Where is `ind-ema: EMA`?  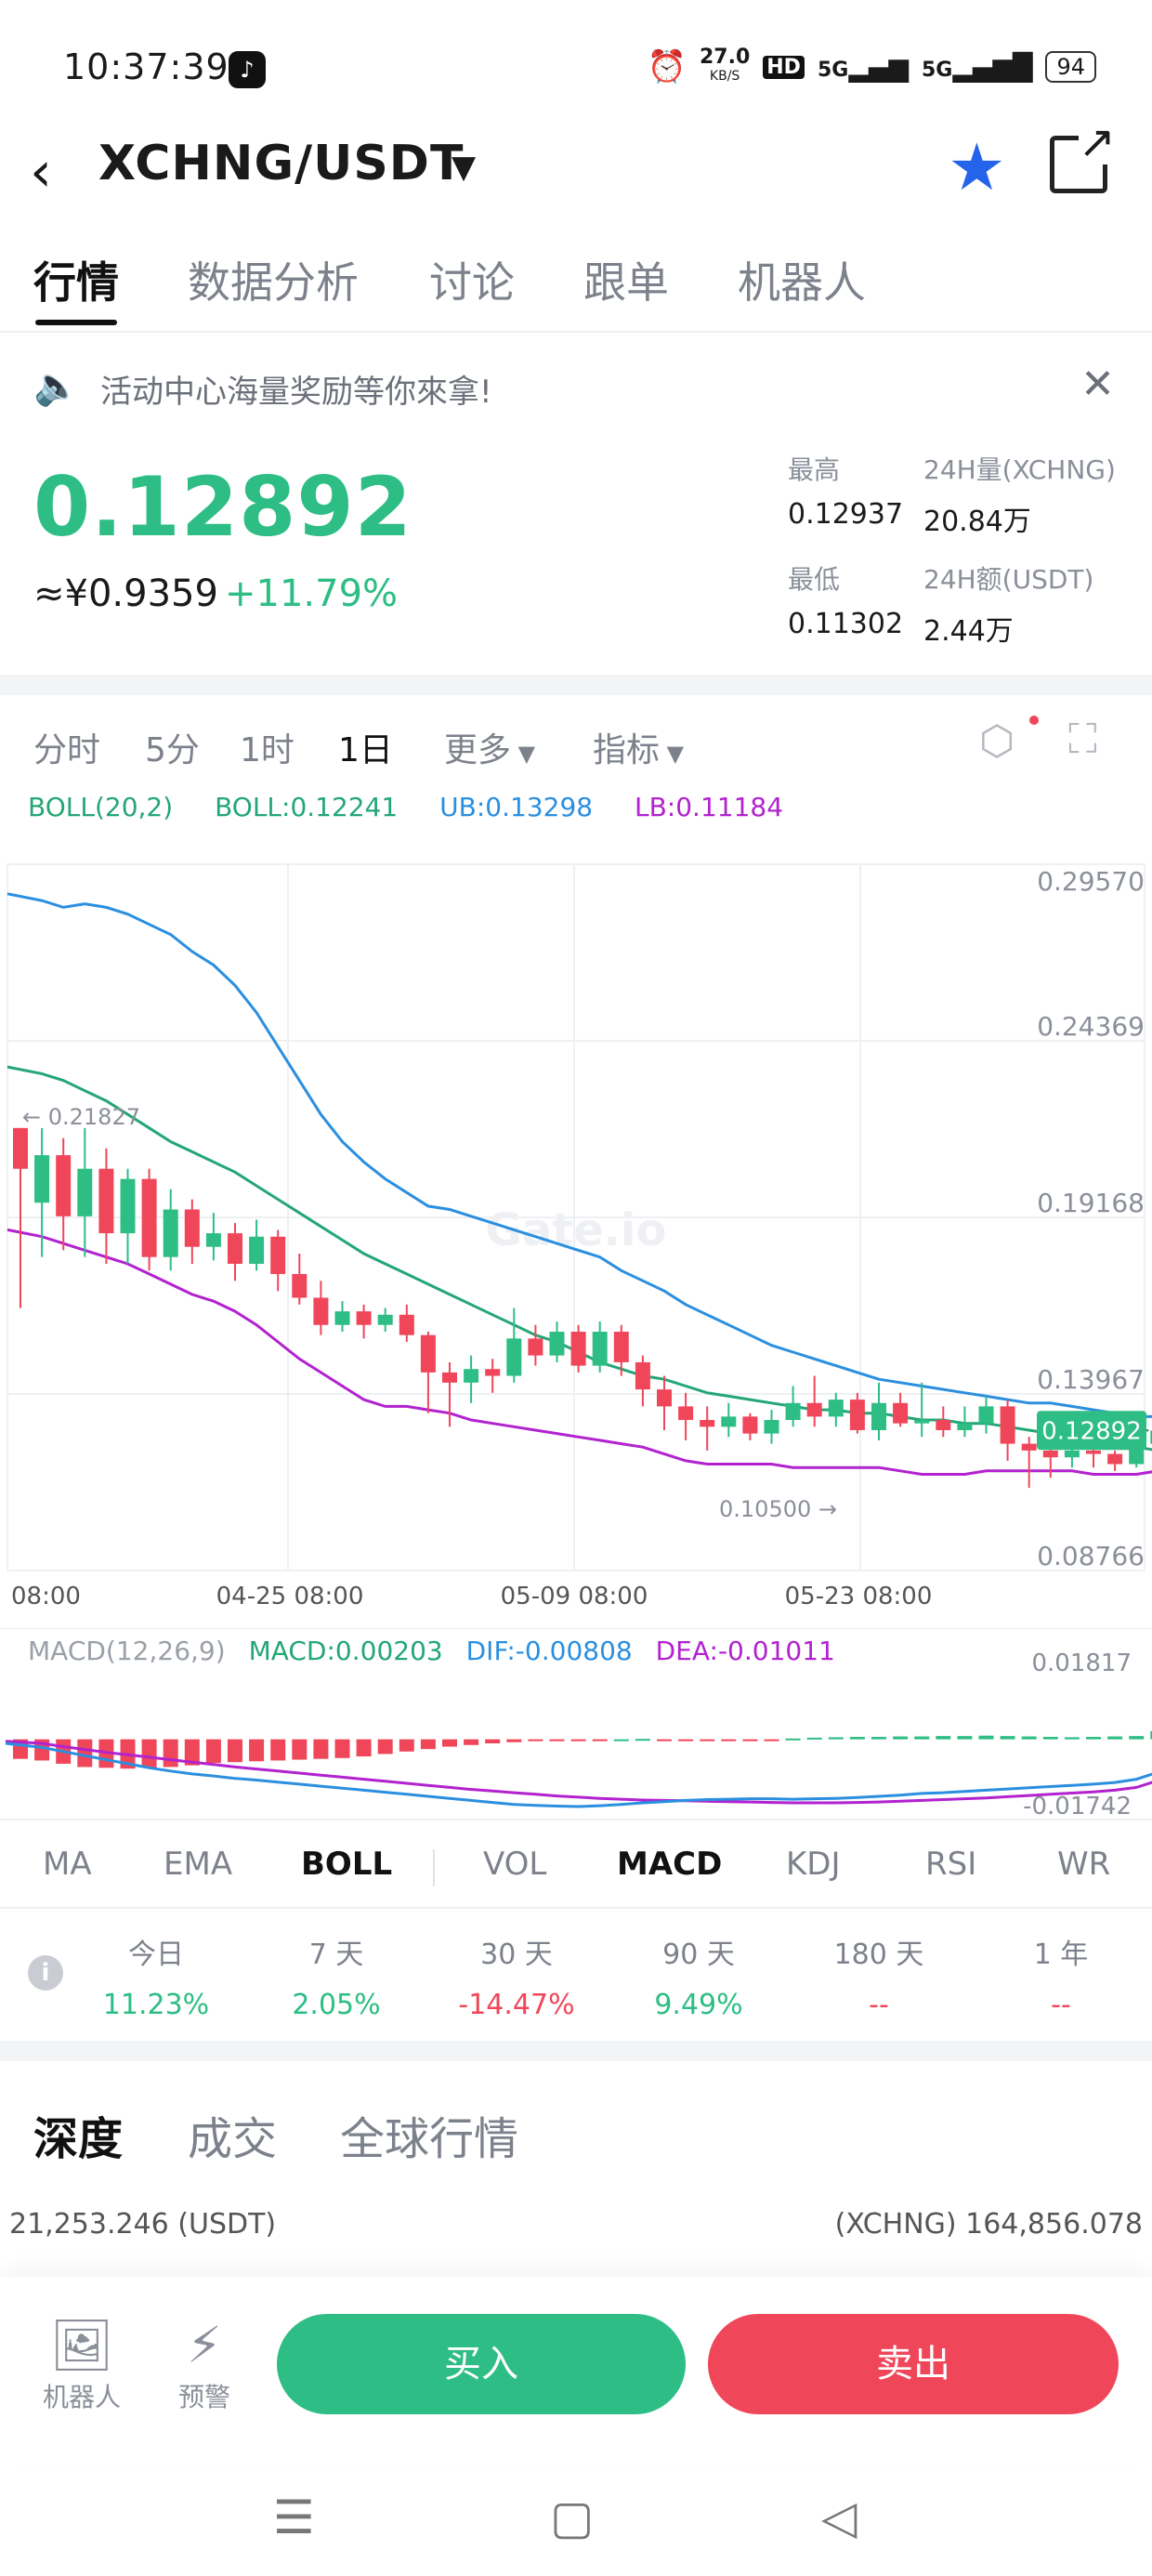 ind-ema: EMA is located at coordinates (198, 1864).